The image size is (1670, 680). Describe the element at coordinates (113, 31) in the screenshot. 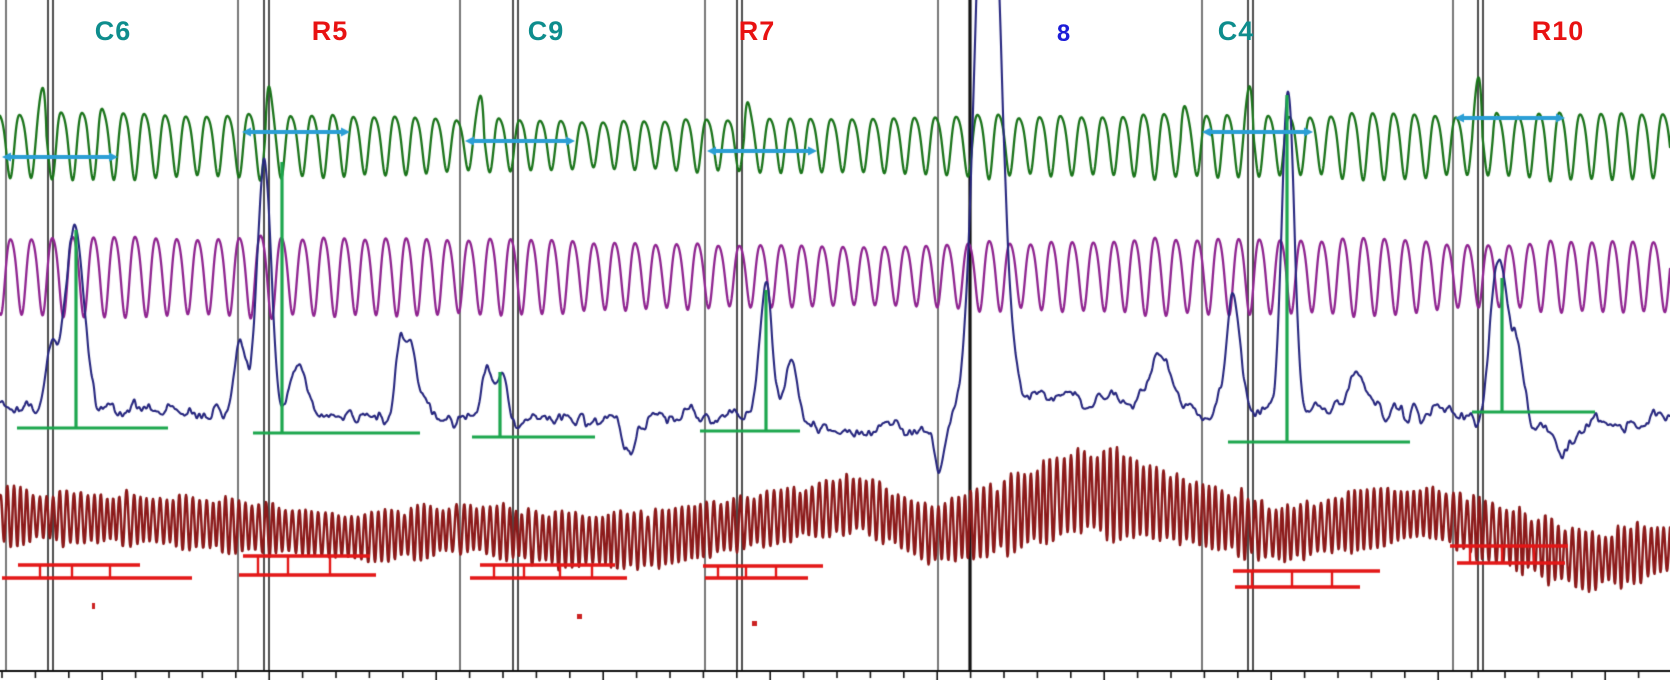

I see `segment-label-C6: C6` at that location.